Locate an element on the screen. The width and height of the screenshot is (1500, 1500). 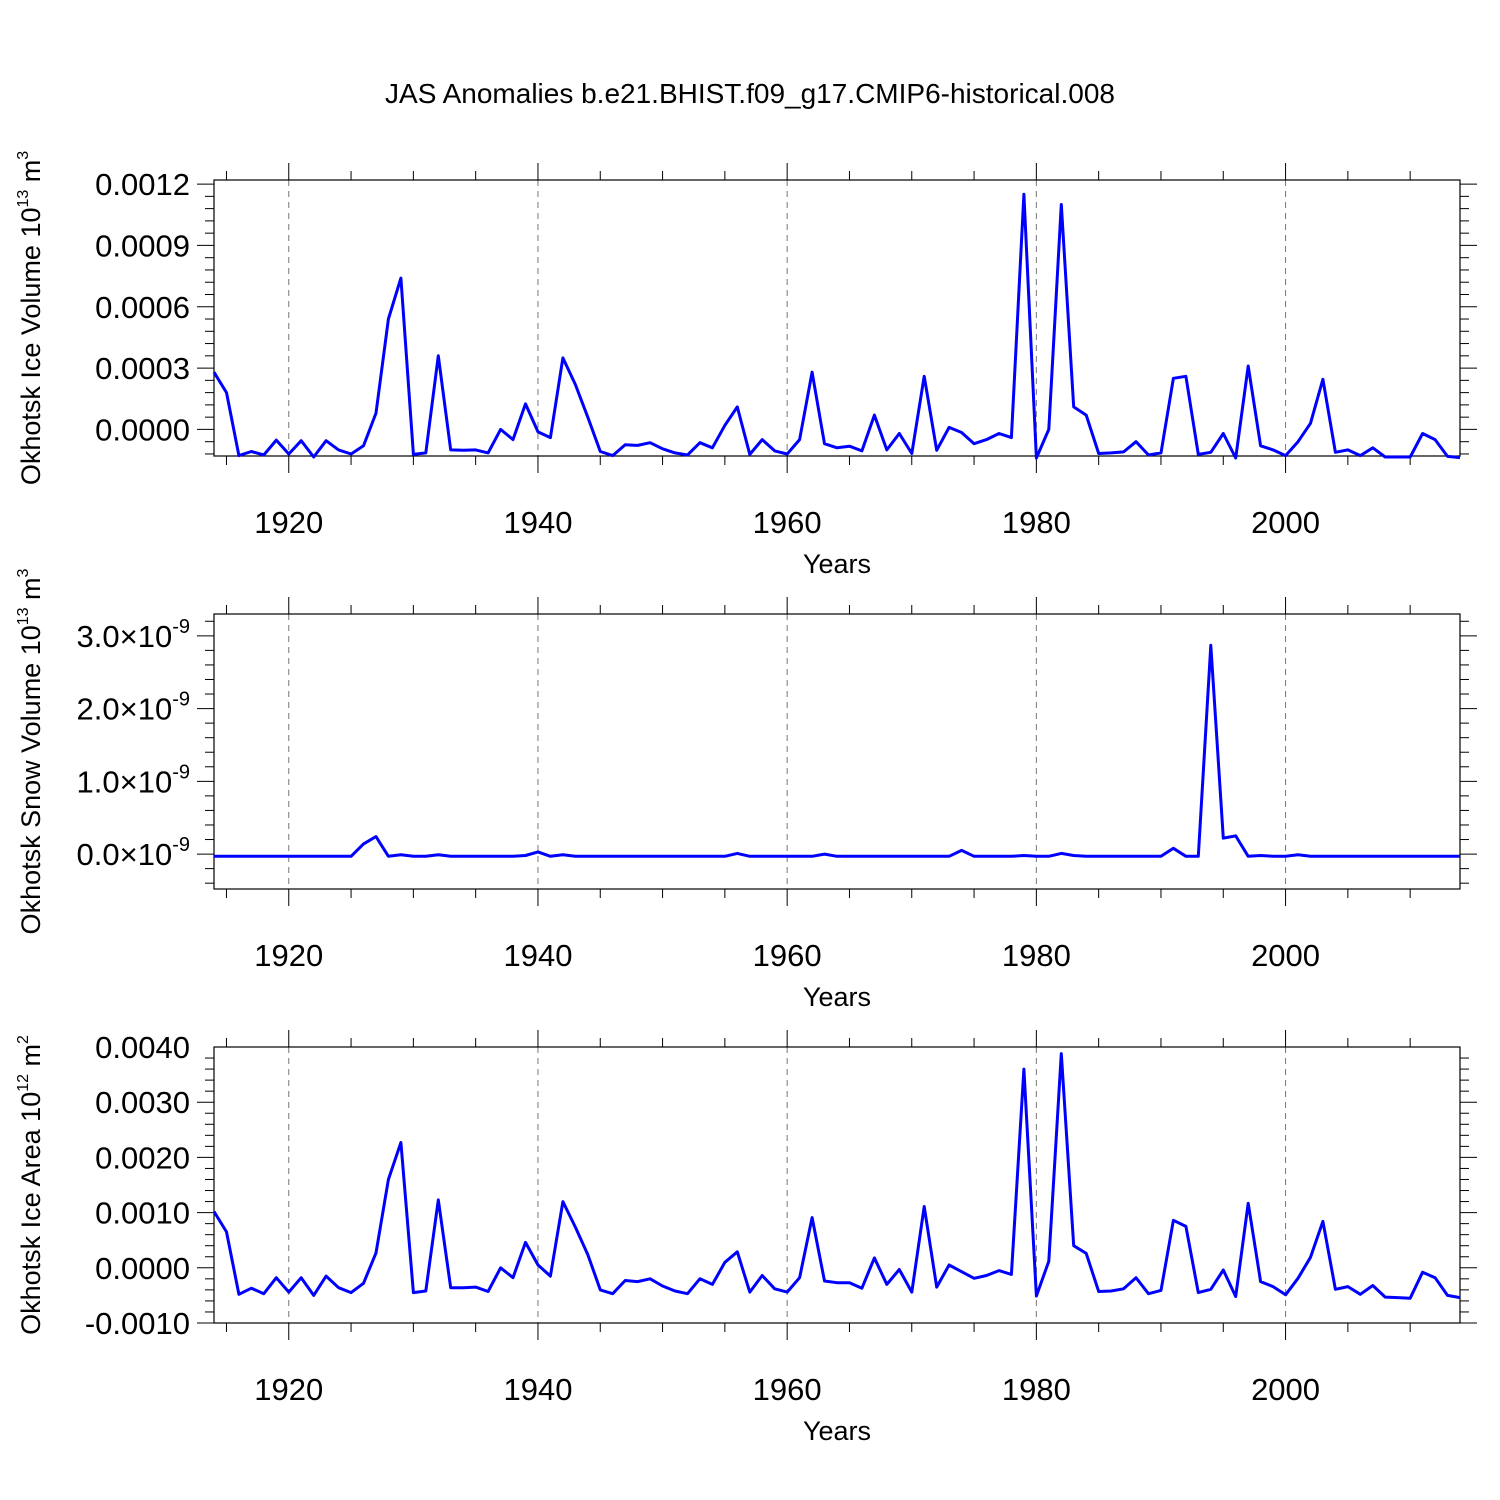
y-tick-label: 0.0×10⁻⁹ is located at coordinates (133, 853).